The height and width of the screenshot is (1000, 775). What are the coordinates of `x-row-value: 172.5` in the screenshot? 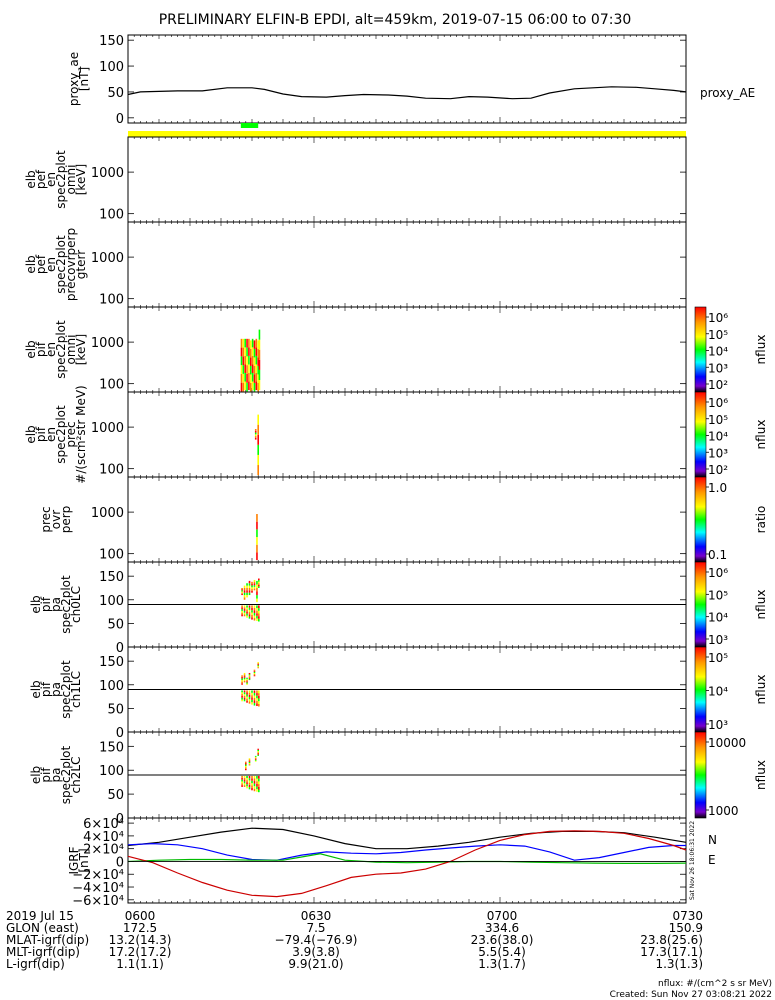 It's located at (140, 928).